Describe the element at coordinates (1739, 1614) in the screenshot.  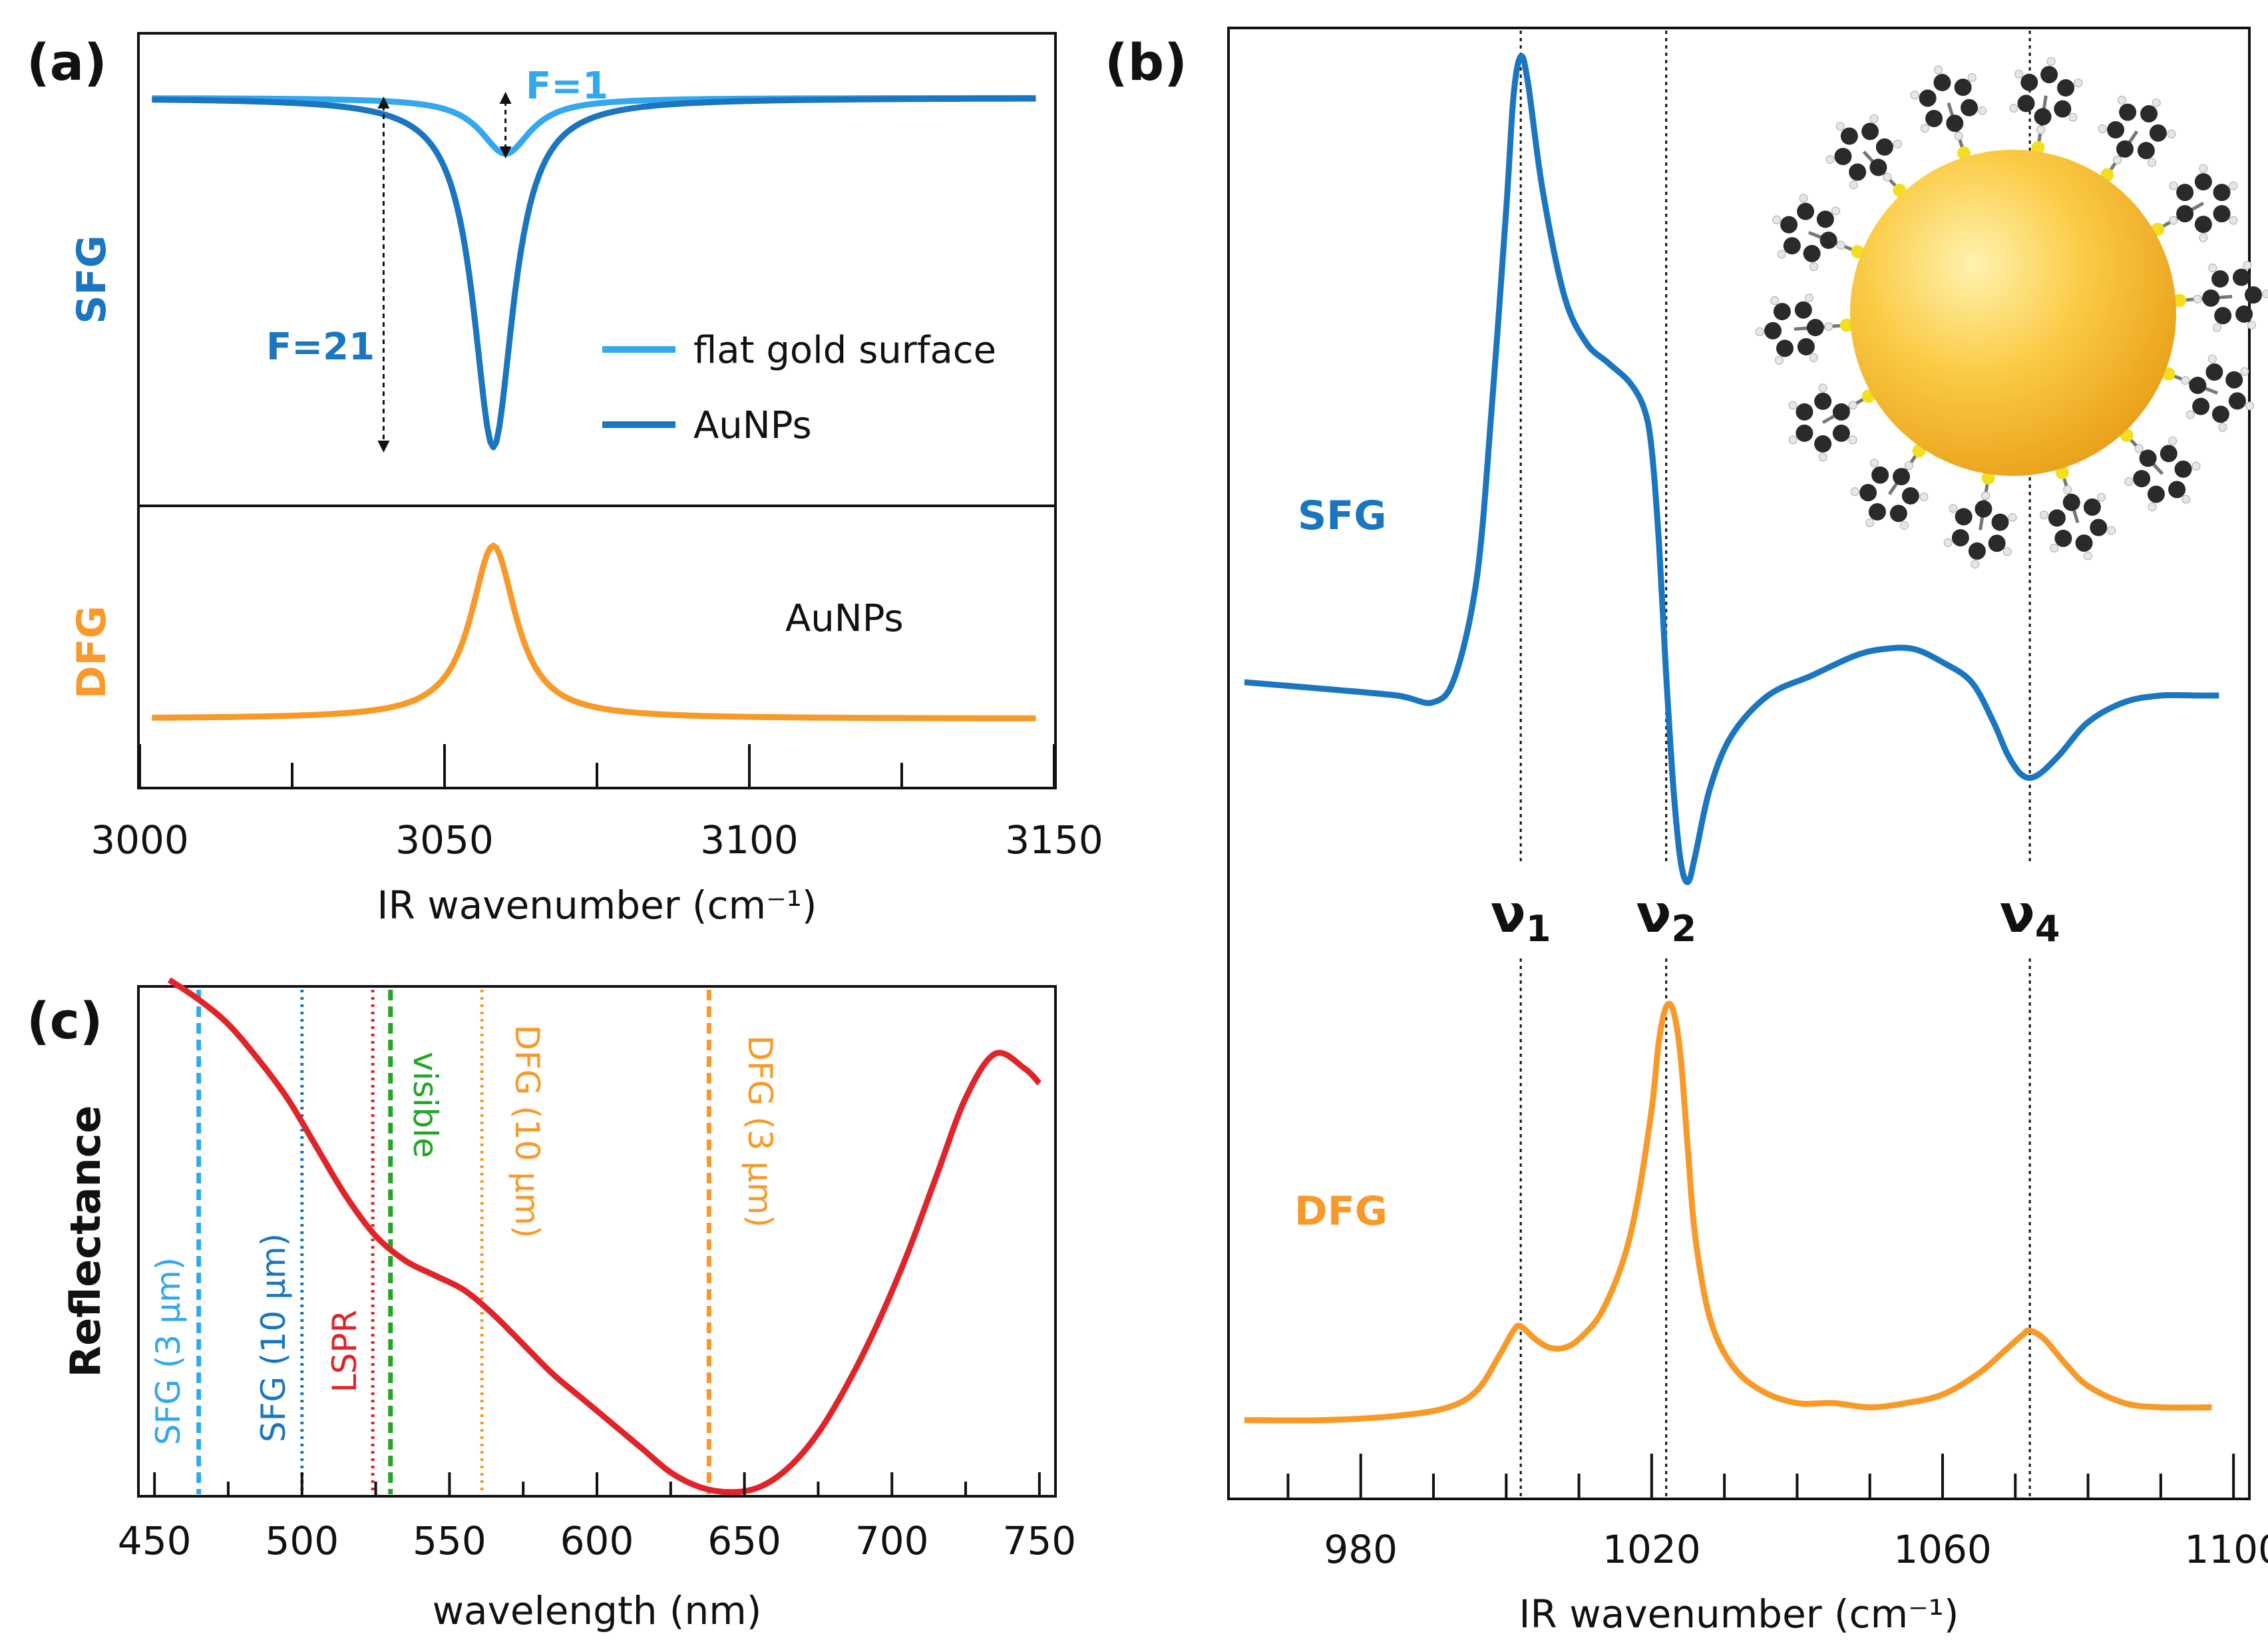
I see `panel-b-xlabel: IR wavenumber (cm⁻¹)` at that location.